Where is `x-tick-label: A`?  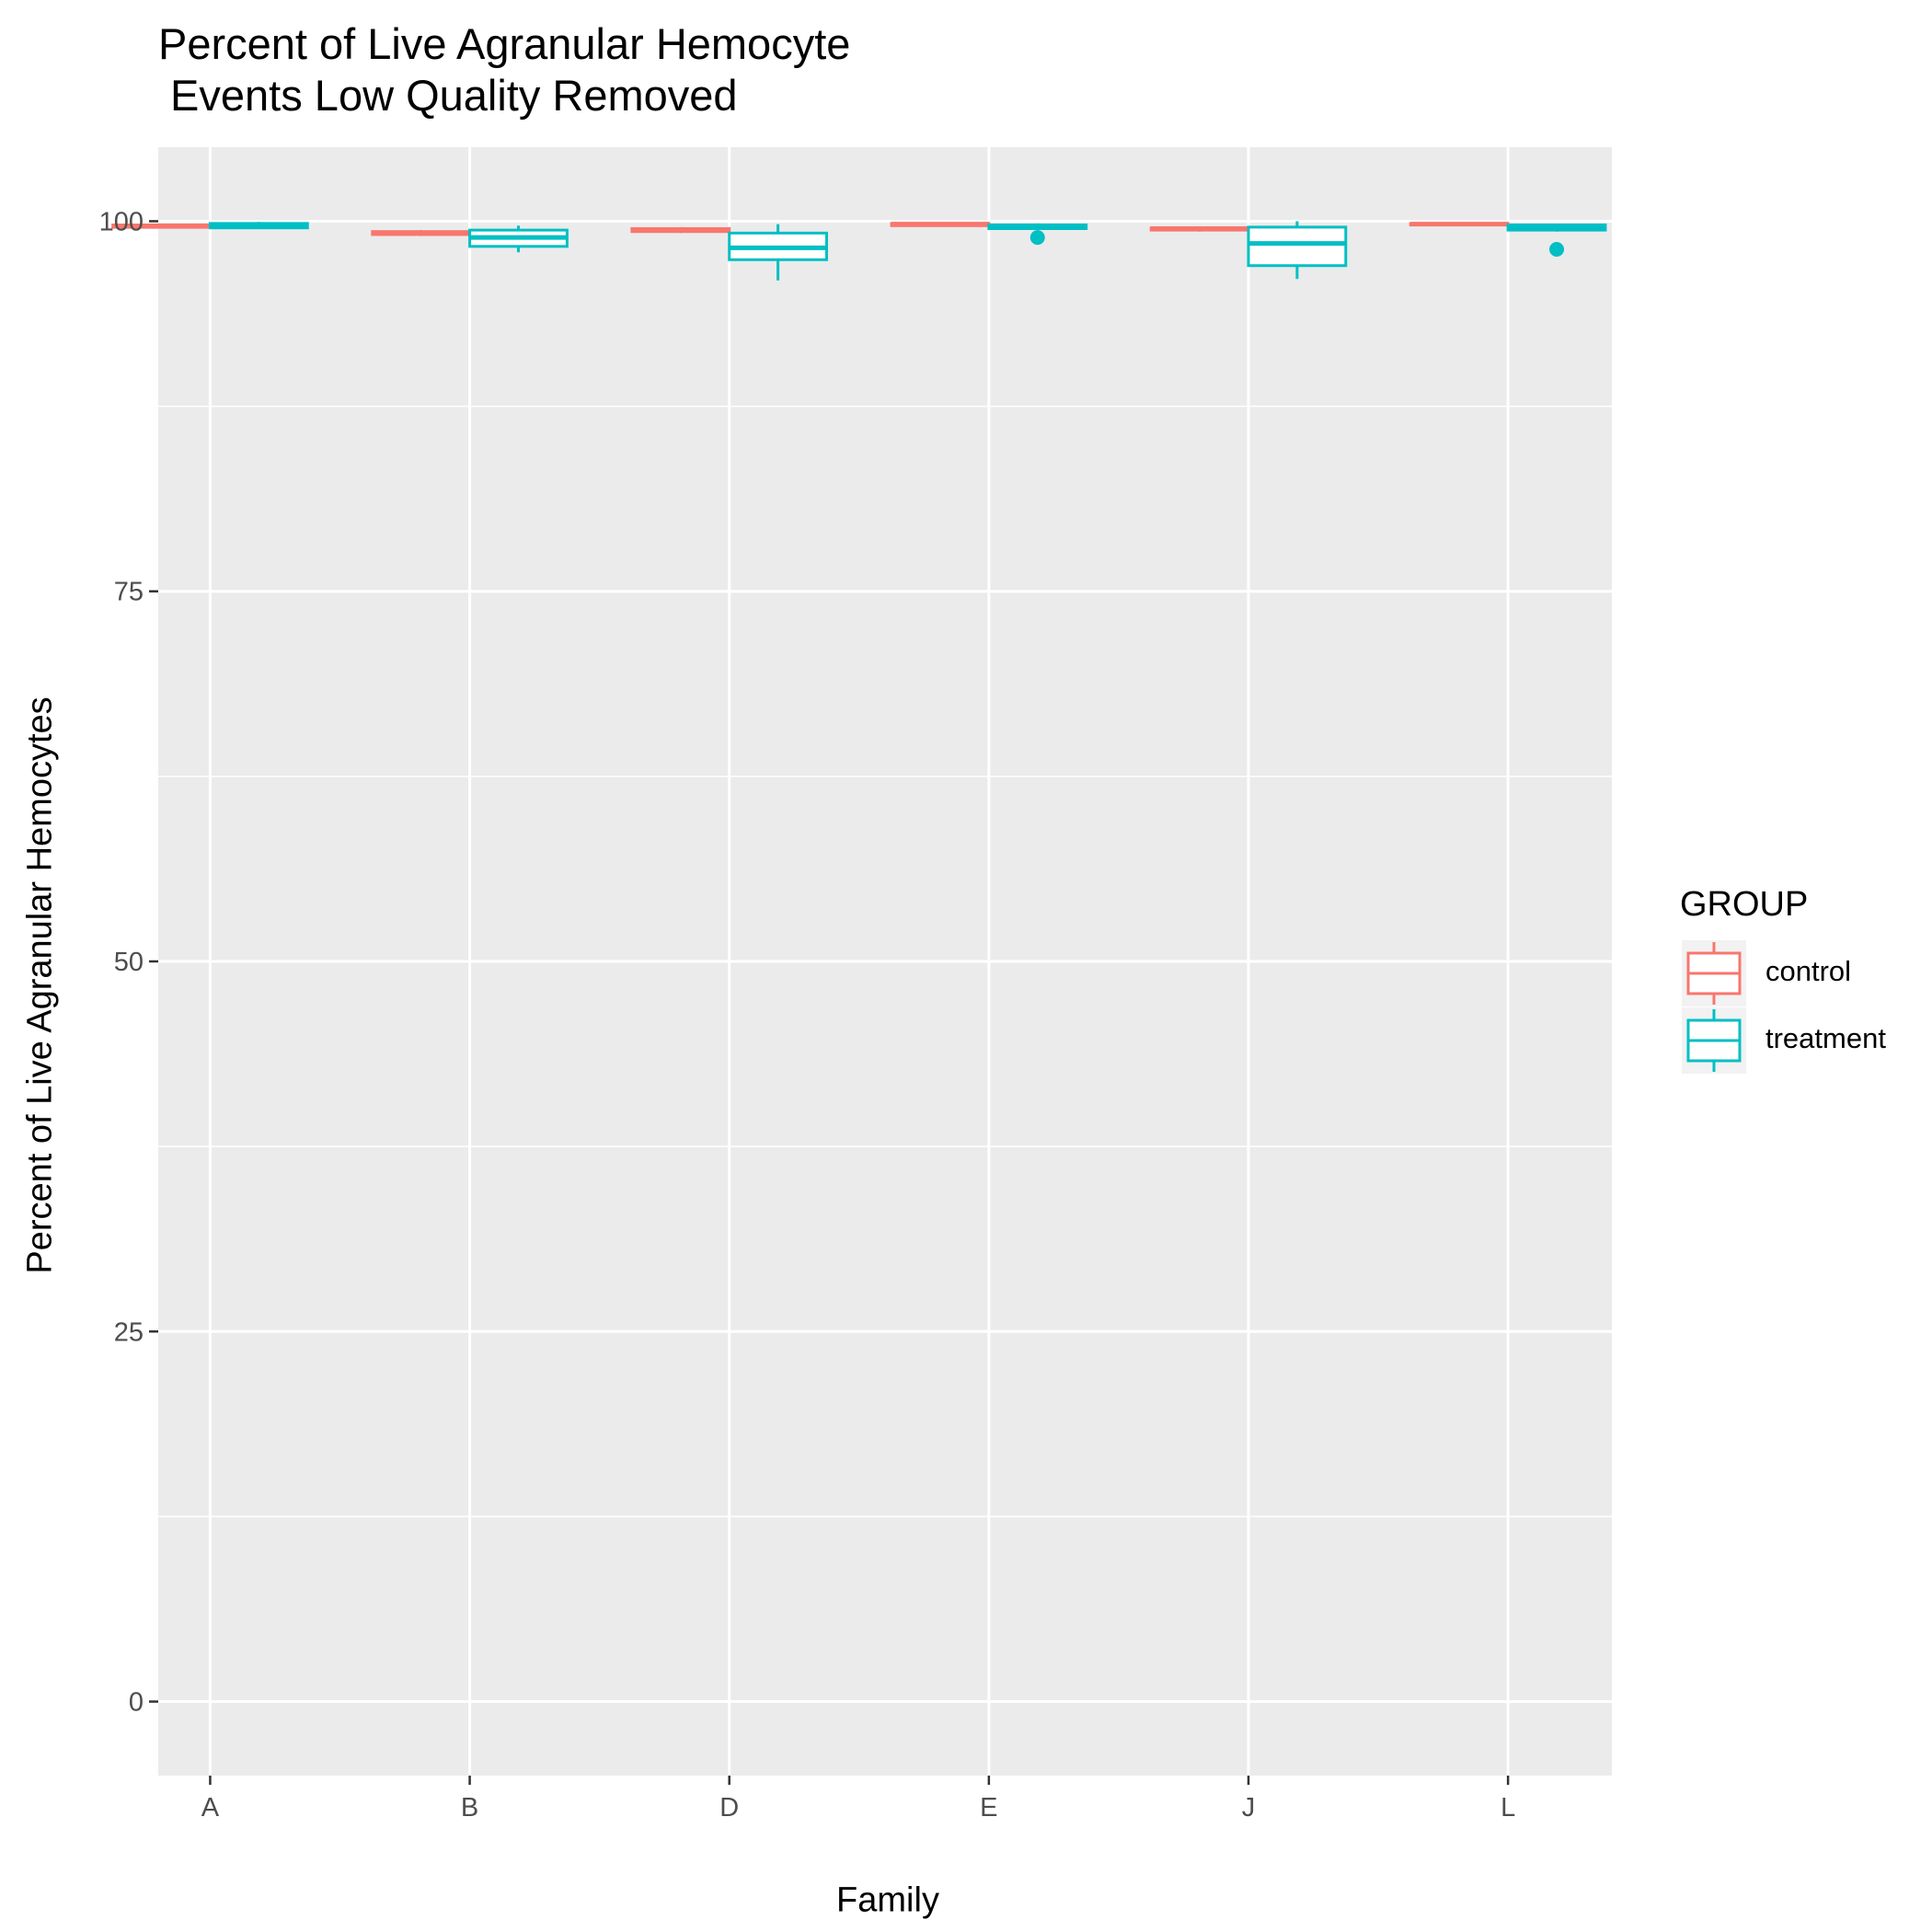
x-tick-label: A is located at coordinates (210, 1808).